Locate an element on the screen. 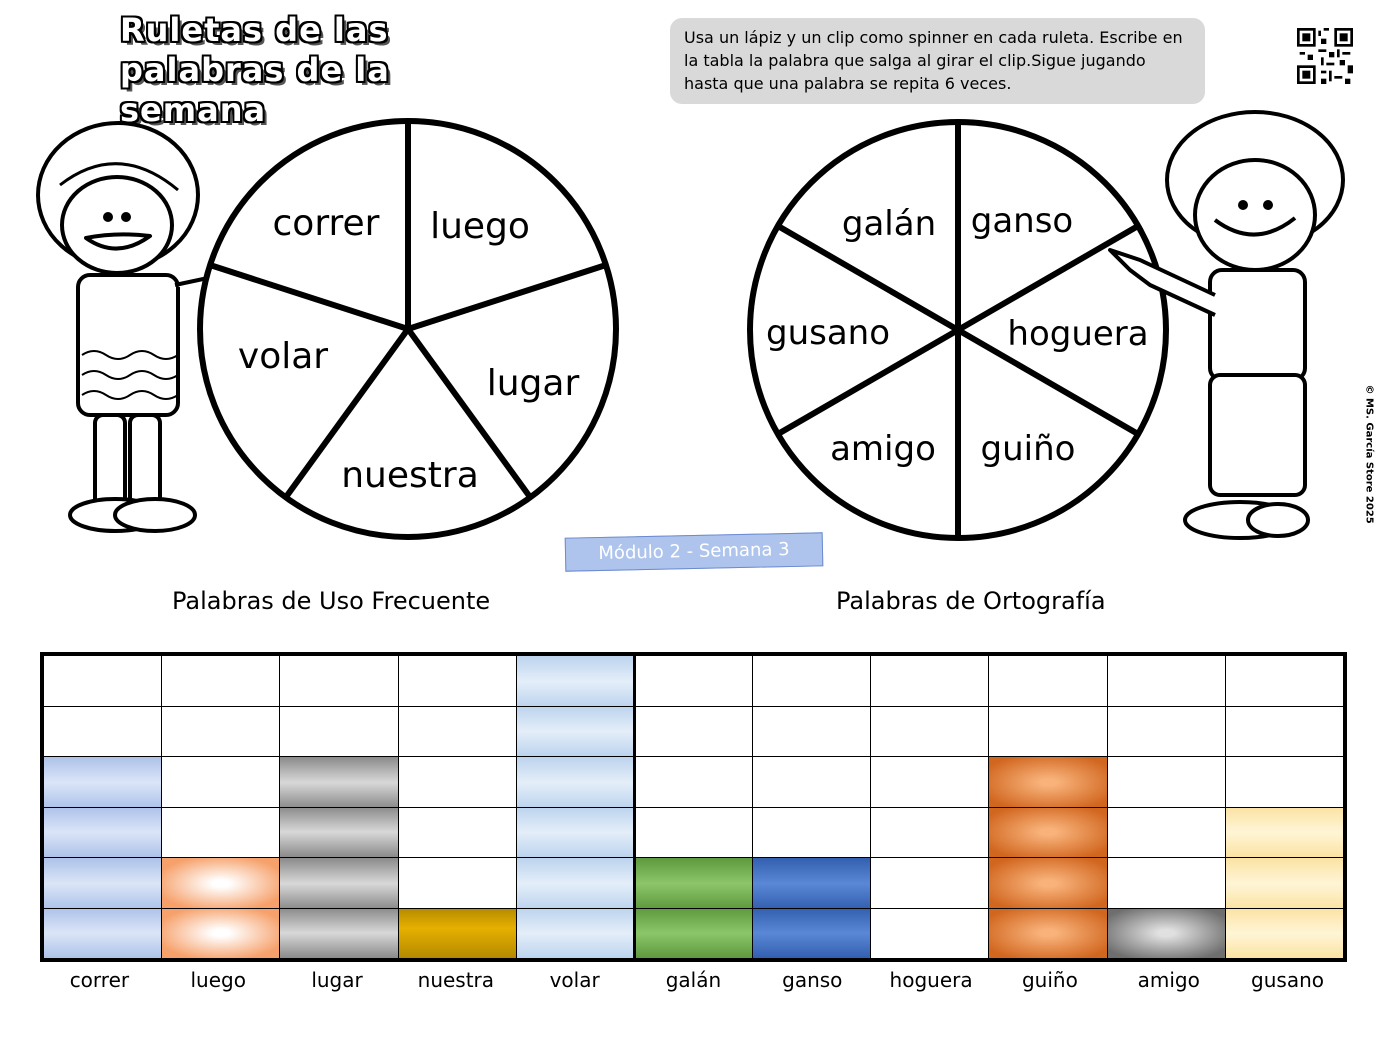  graph-label-galán: galán is located at coordinates (693, 980).